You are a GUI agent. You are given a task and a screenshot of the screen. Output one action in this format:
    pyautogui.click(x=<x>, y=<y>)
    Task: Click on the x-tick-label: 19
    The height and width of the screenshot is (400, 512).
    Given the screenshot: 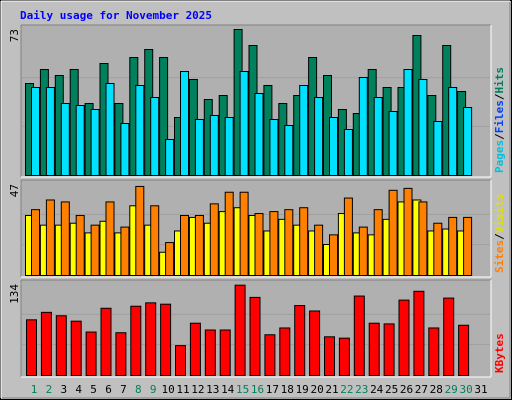 What is the action you would take?
    pyautogui.click(x=302, y=389)
    